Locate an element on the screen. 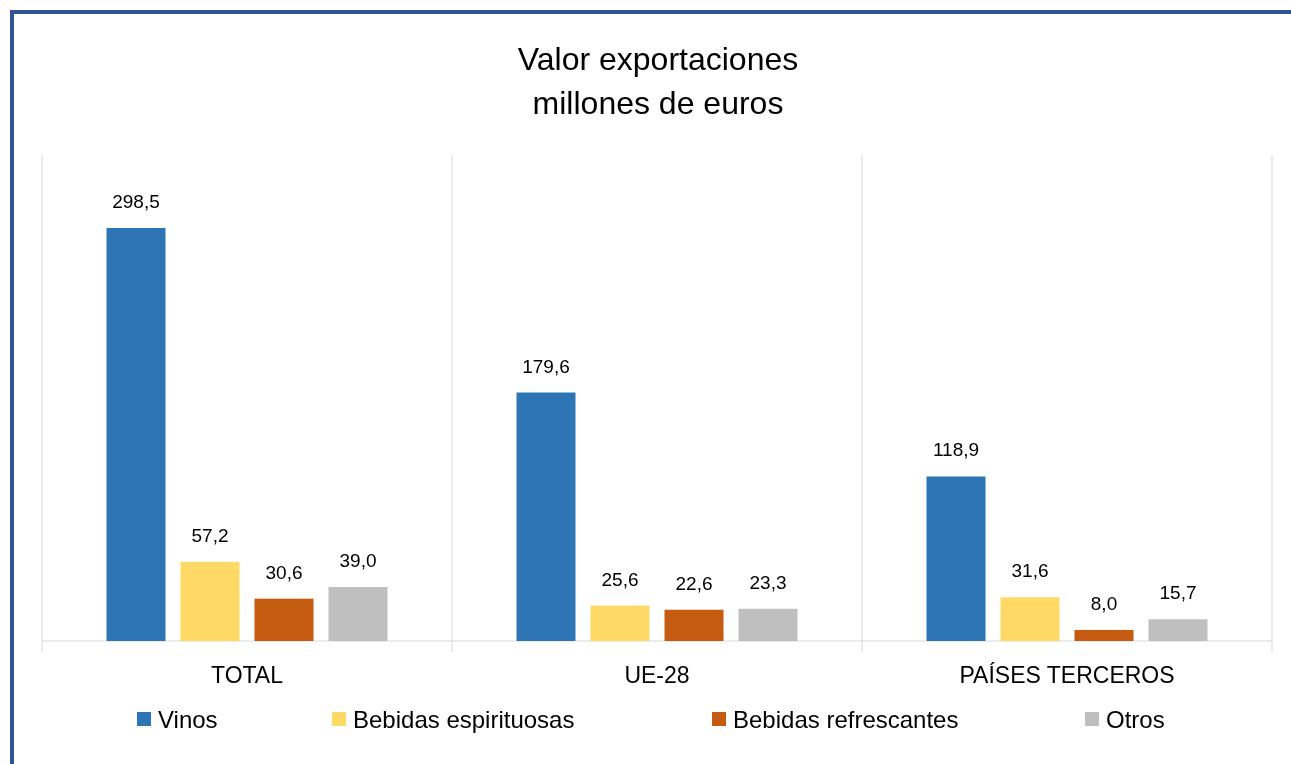 The width and height of the screenshot is (1291, 764). data-label: 8,0 is located at coordinates (1104, 603).